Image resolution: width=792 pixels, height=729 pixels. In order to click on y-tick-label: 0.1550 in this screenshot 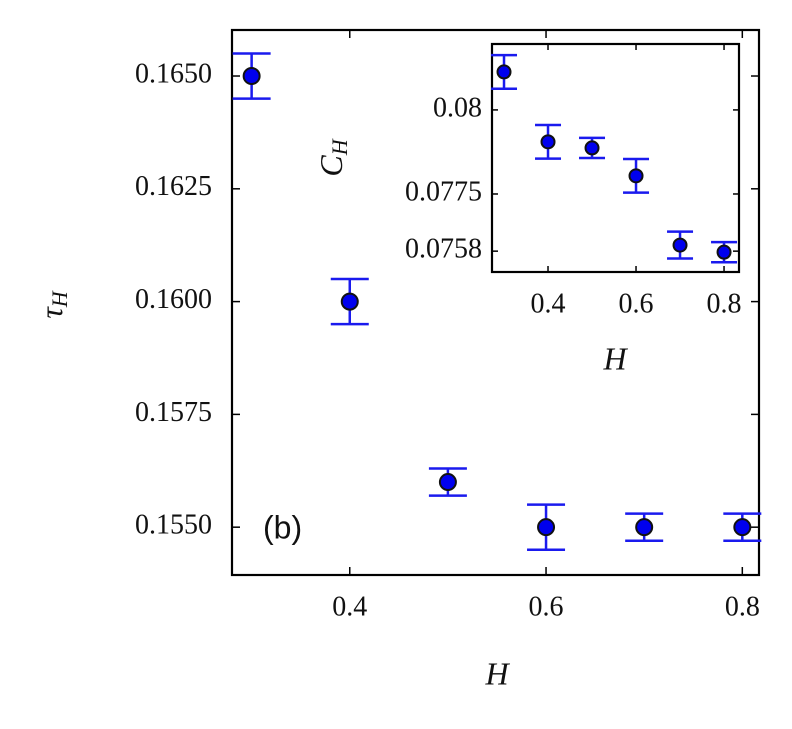, I will do `click(173, 525)`.